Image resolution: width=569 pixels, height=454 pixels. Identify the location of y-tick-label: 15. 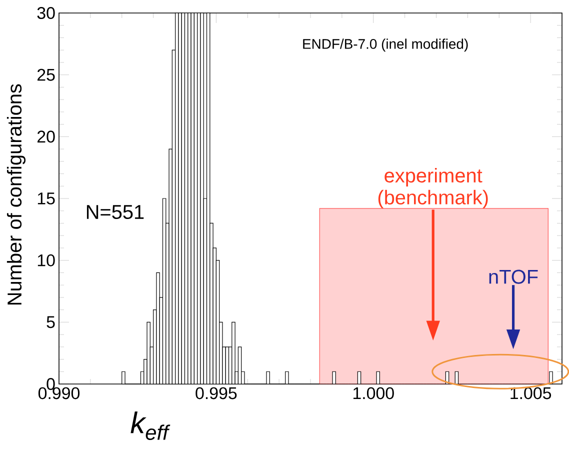
(46, 198).